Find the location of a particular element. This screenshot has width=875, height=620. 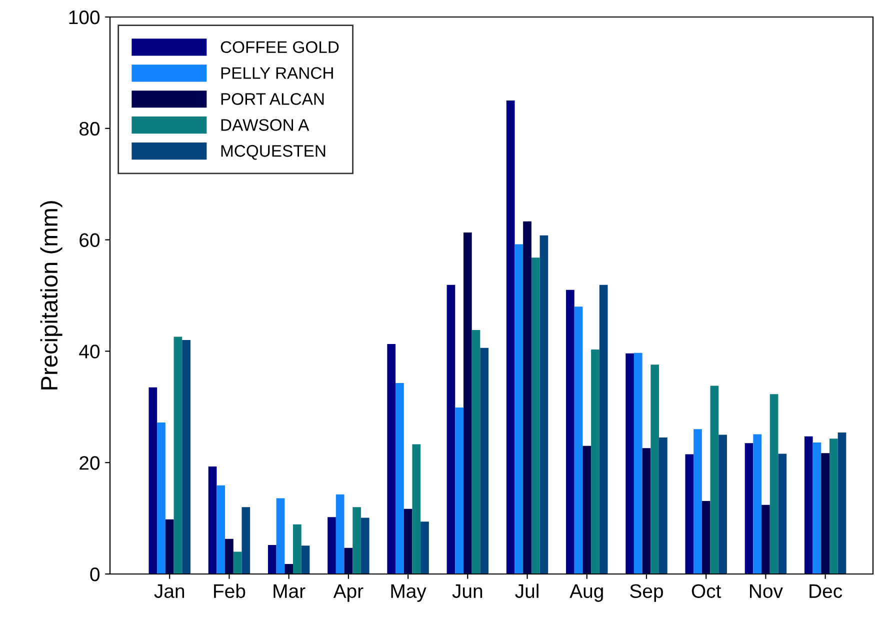

x-tick-label: Dec is located at coordinates (826, 591).